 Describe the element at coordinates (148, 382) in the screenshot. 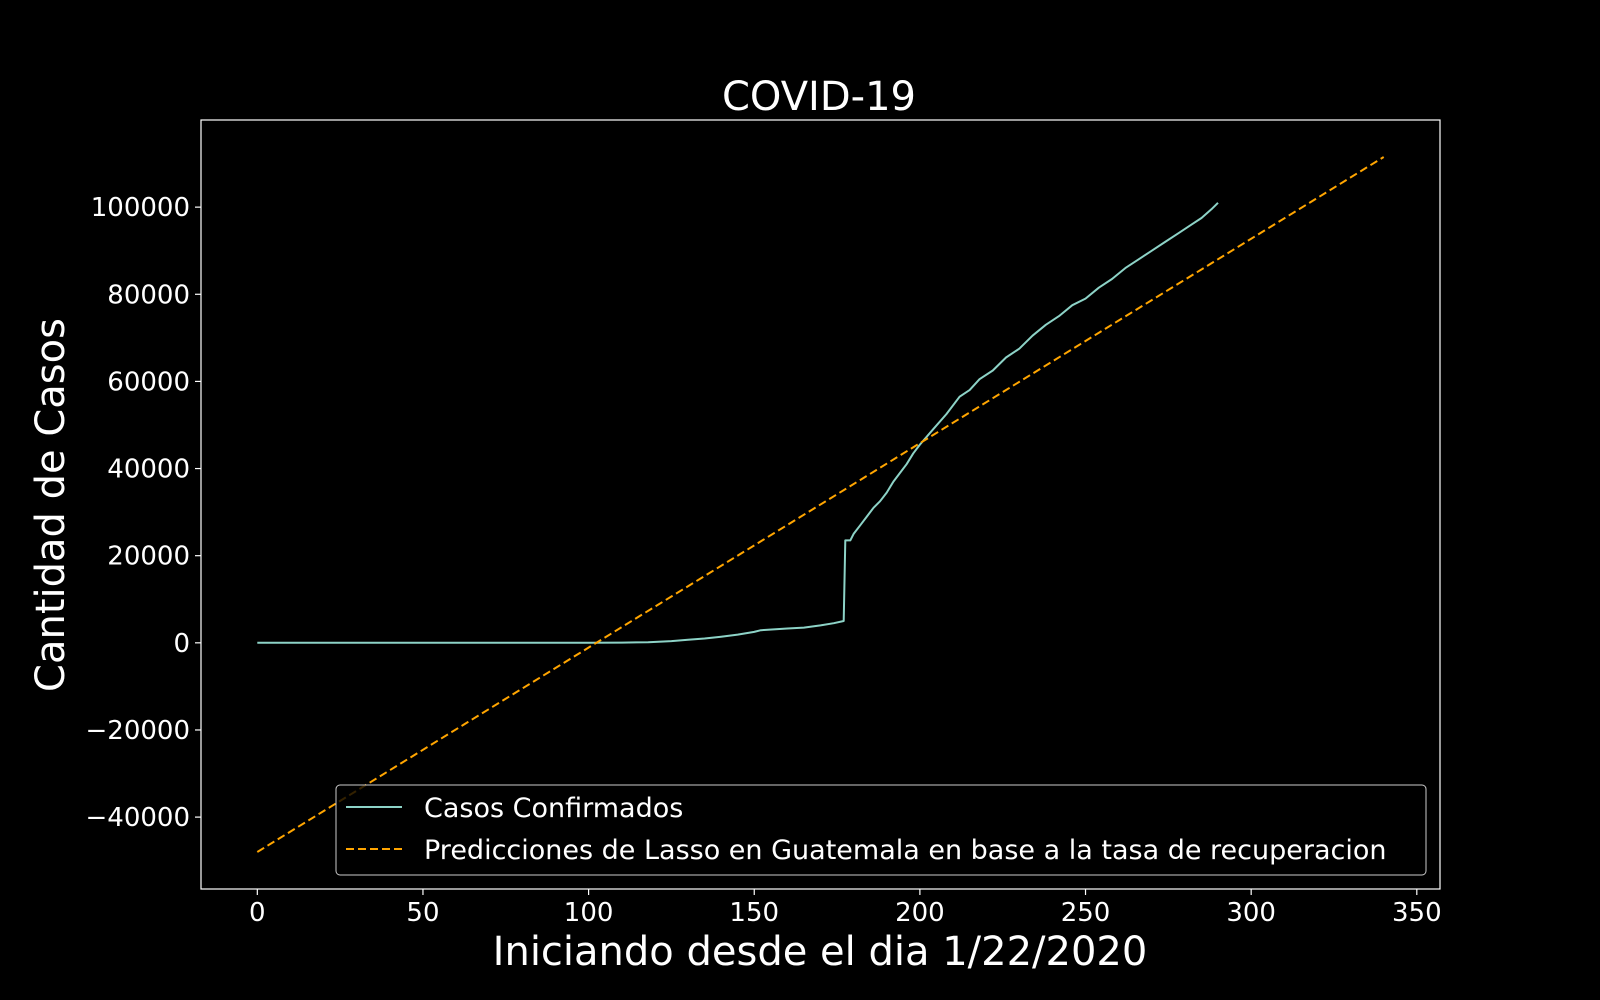

I see `y-tick-label: 60000` at that location.